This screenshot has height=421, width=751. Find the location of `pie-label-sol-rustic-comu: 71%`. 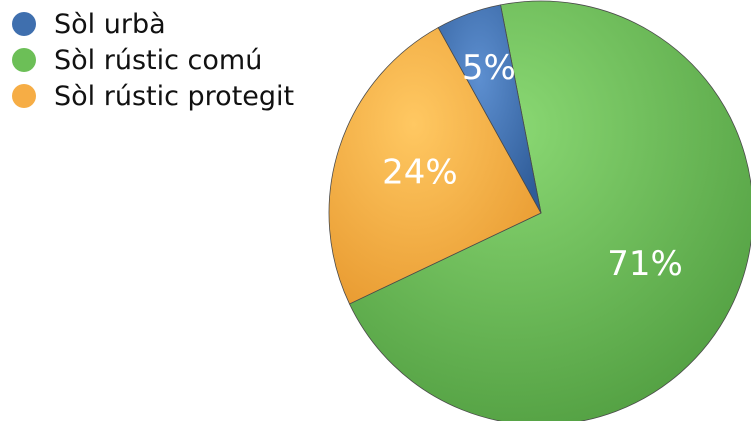

pie-label-sol-rustic-comu: 71% is located at coordinates (645, 264).